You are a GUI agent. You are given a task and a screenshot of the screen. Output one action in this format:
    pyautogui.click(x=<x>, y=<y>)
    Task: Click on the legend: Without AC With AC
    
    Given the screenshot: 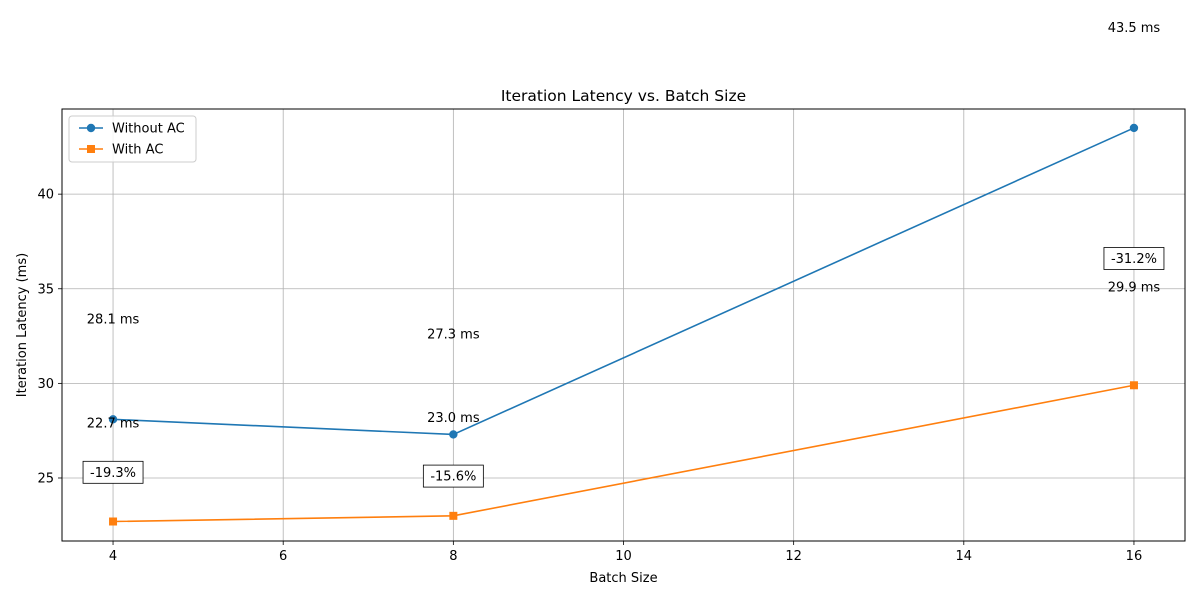 What is the action you would take?
    pyautogui.click(x=132, y=139)
    